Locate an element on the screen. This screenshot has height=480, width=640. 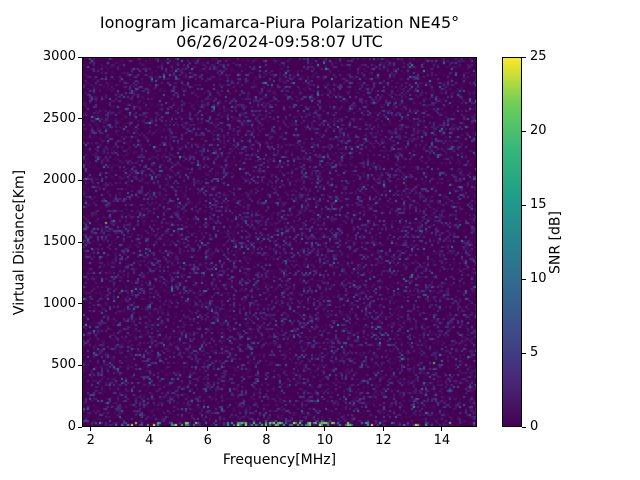
colorbar-tick-label: 10 is located at coordinates (538, 278).